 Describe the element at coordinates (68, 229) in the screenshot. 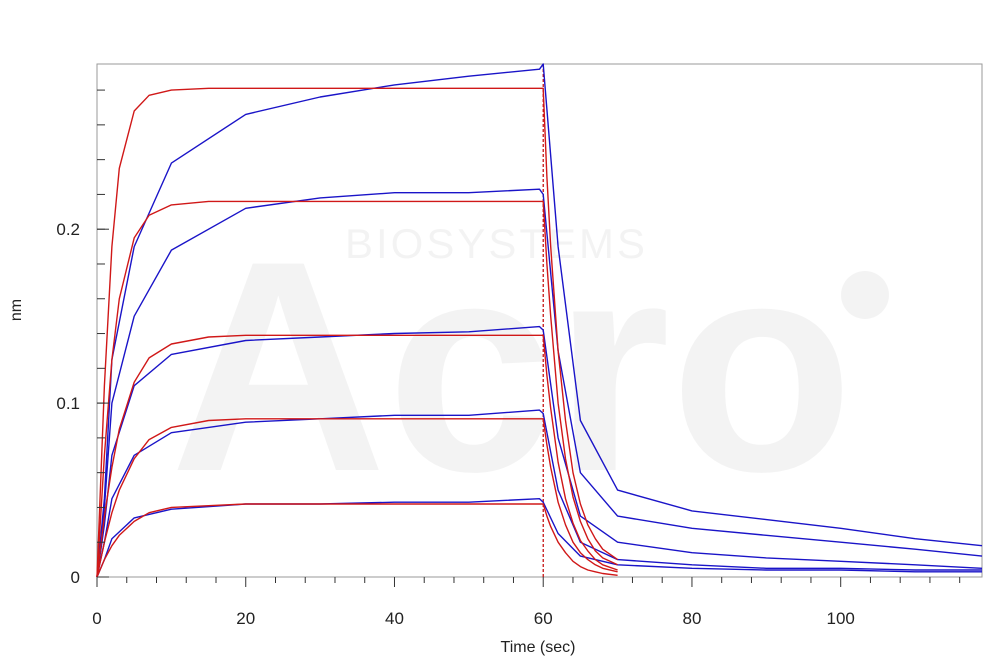

I see `y-tick-label: 0.2` at that location.